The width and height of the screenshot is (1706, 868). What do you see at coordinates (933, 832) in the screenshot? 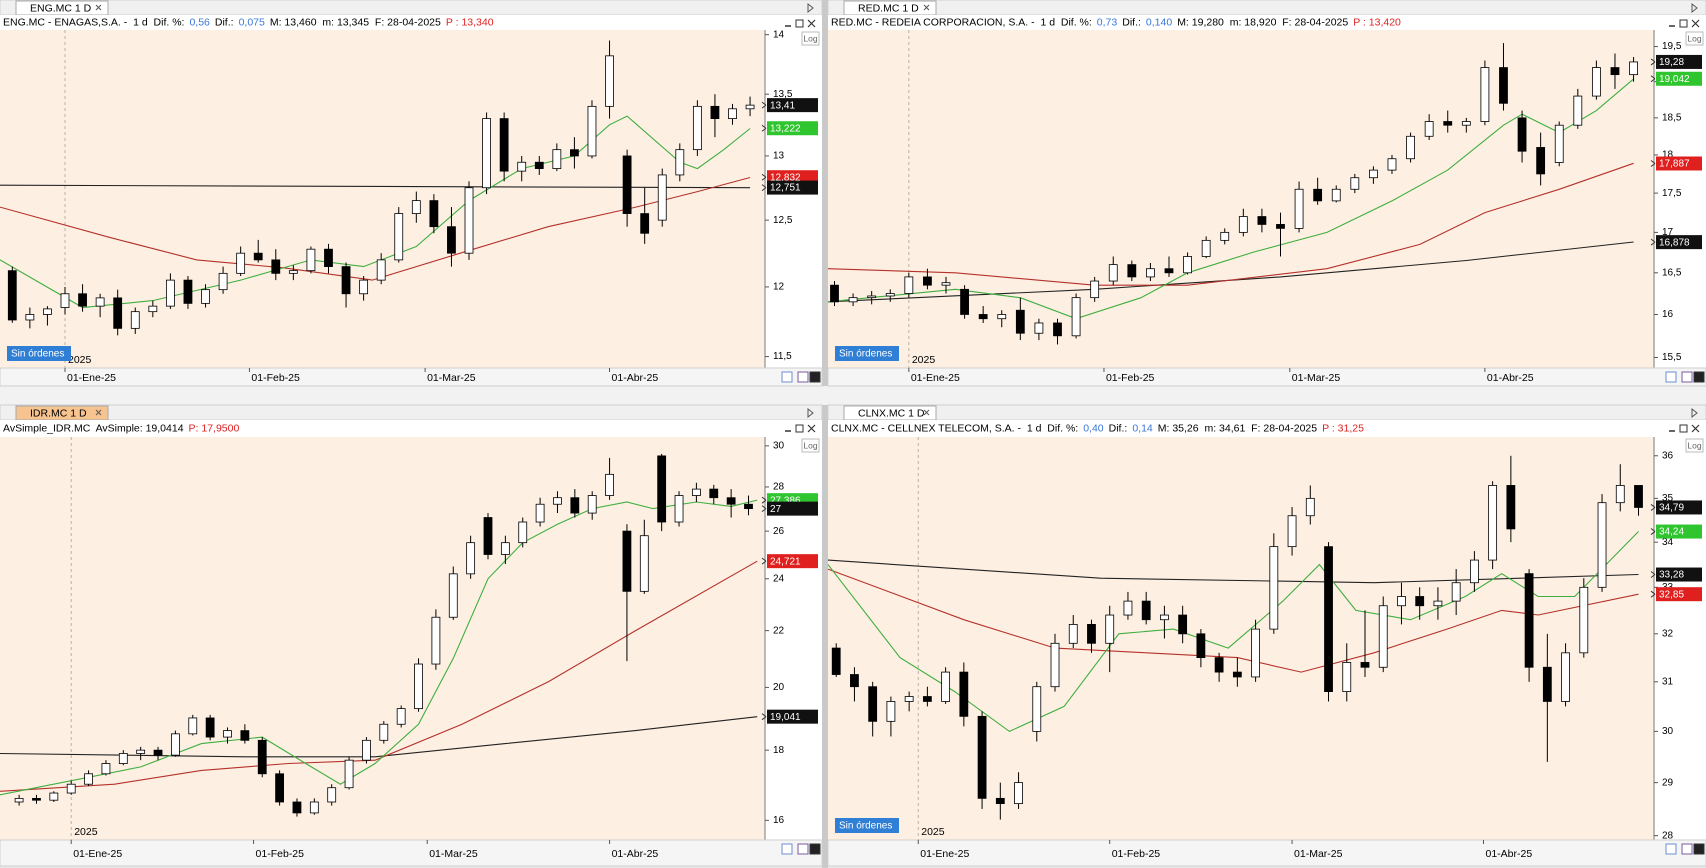
I see `year-label: 2025` at bounding box center [933, 832].